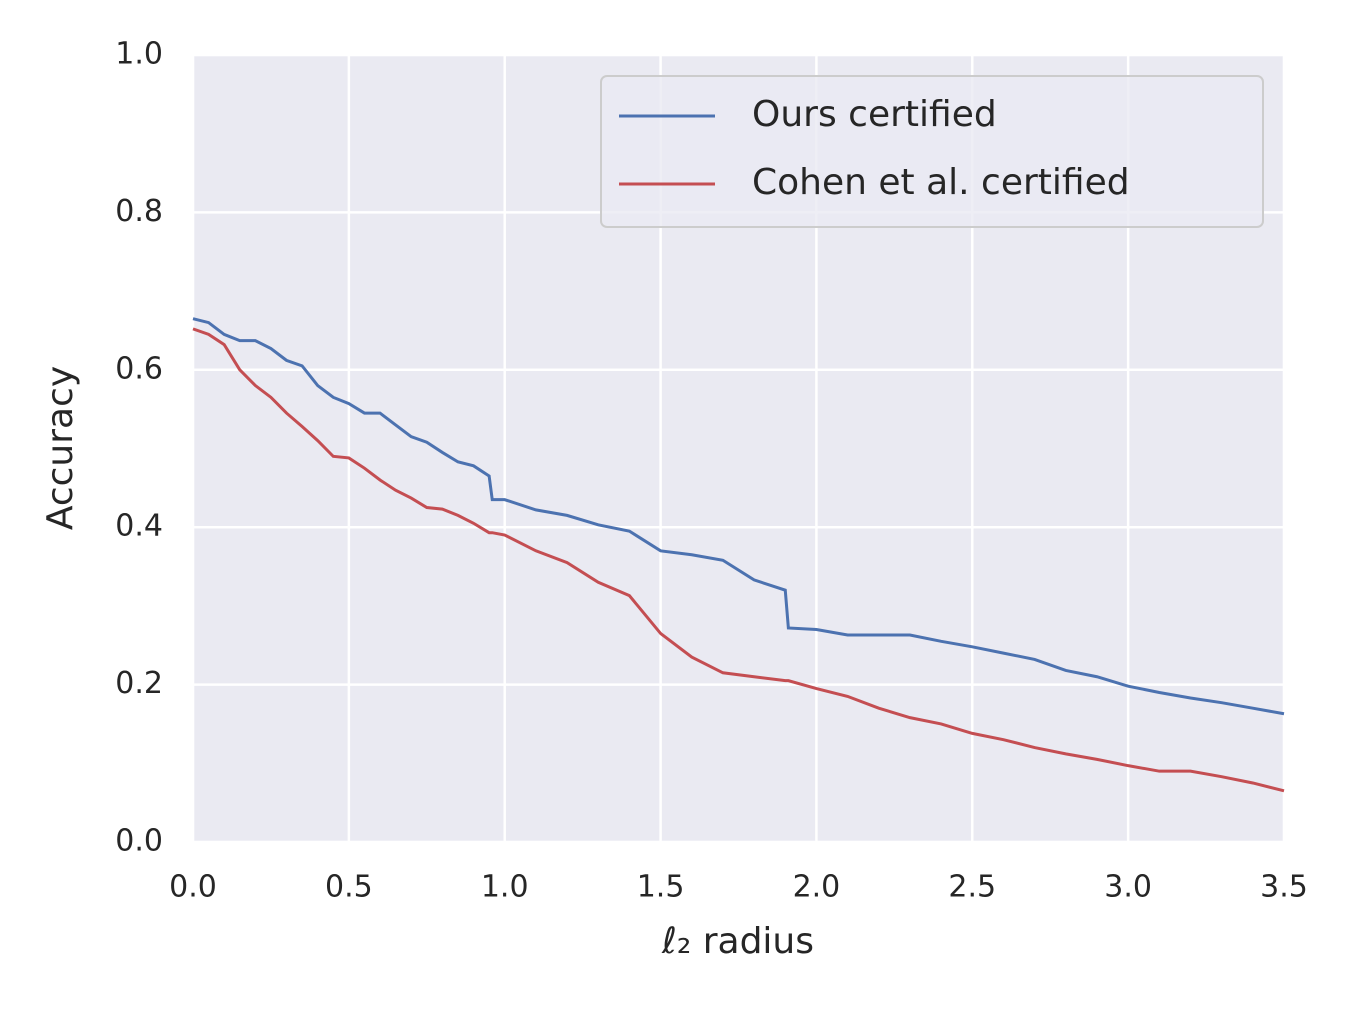 The image size is (1345, 1013). Describe the element at coordinates (139, 211) in the screenshot. I see `y-tick-label: 0.8` at that location.